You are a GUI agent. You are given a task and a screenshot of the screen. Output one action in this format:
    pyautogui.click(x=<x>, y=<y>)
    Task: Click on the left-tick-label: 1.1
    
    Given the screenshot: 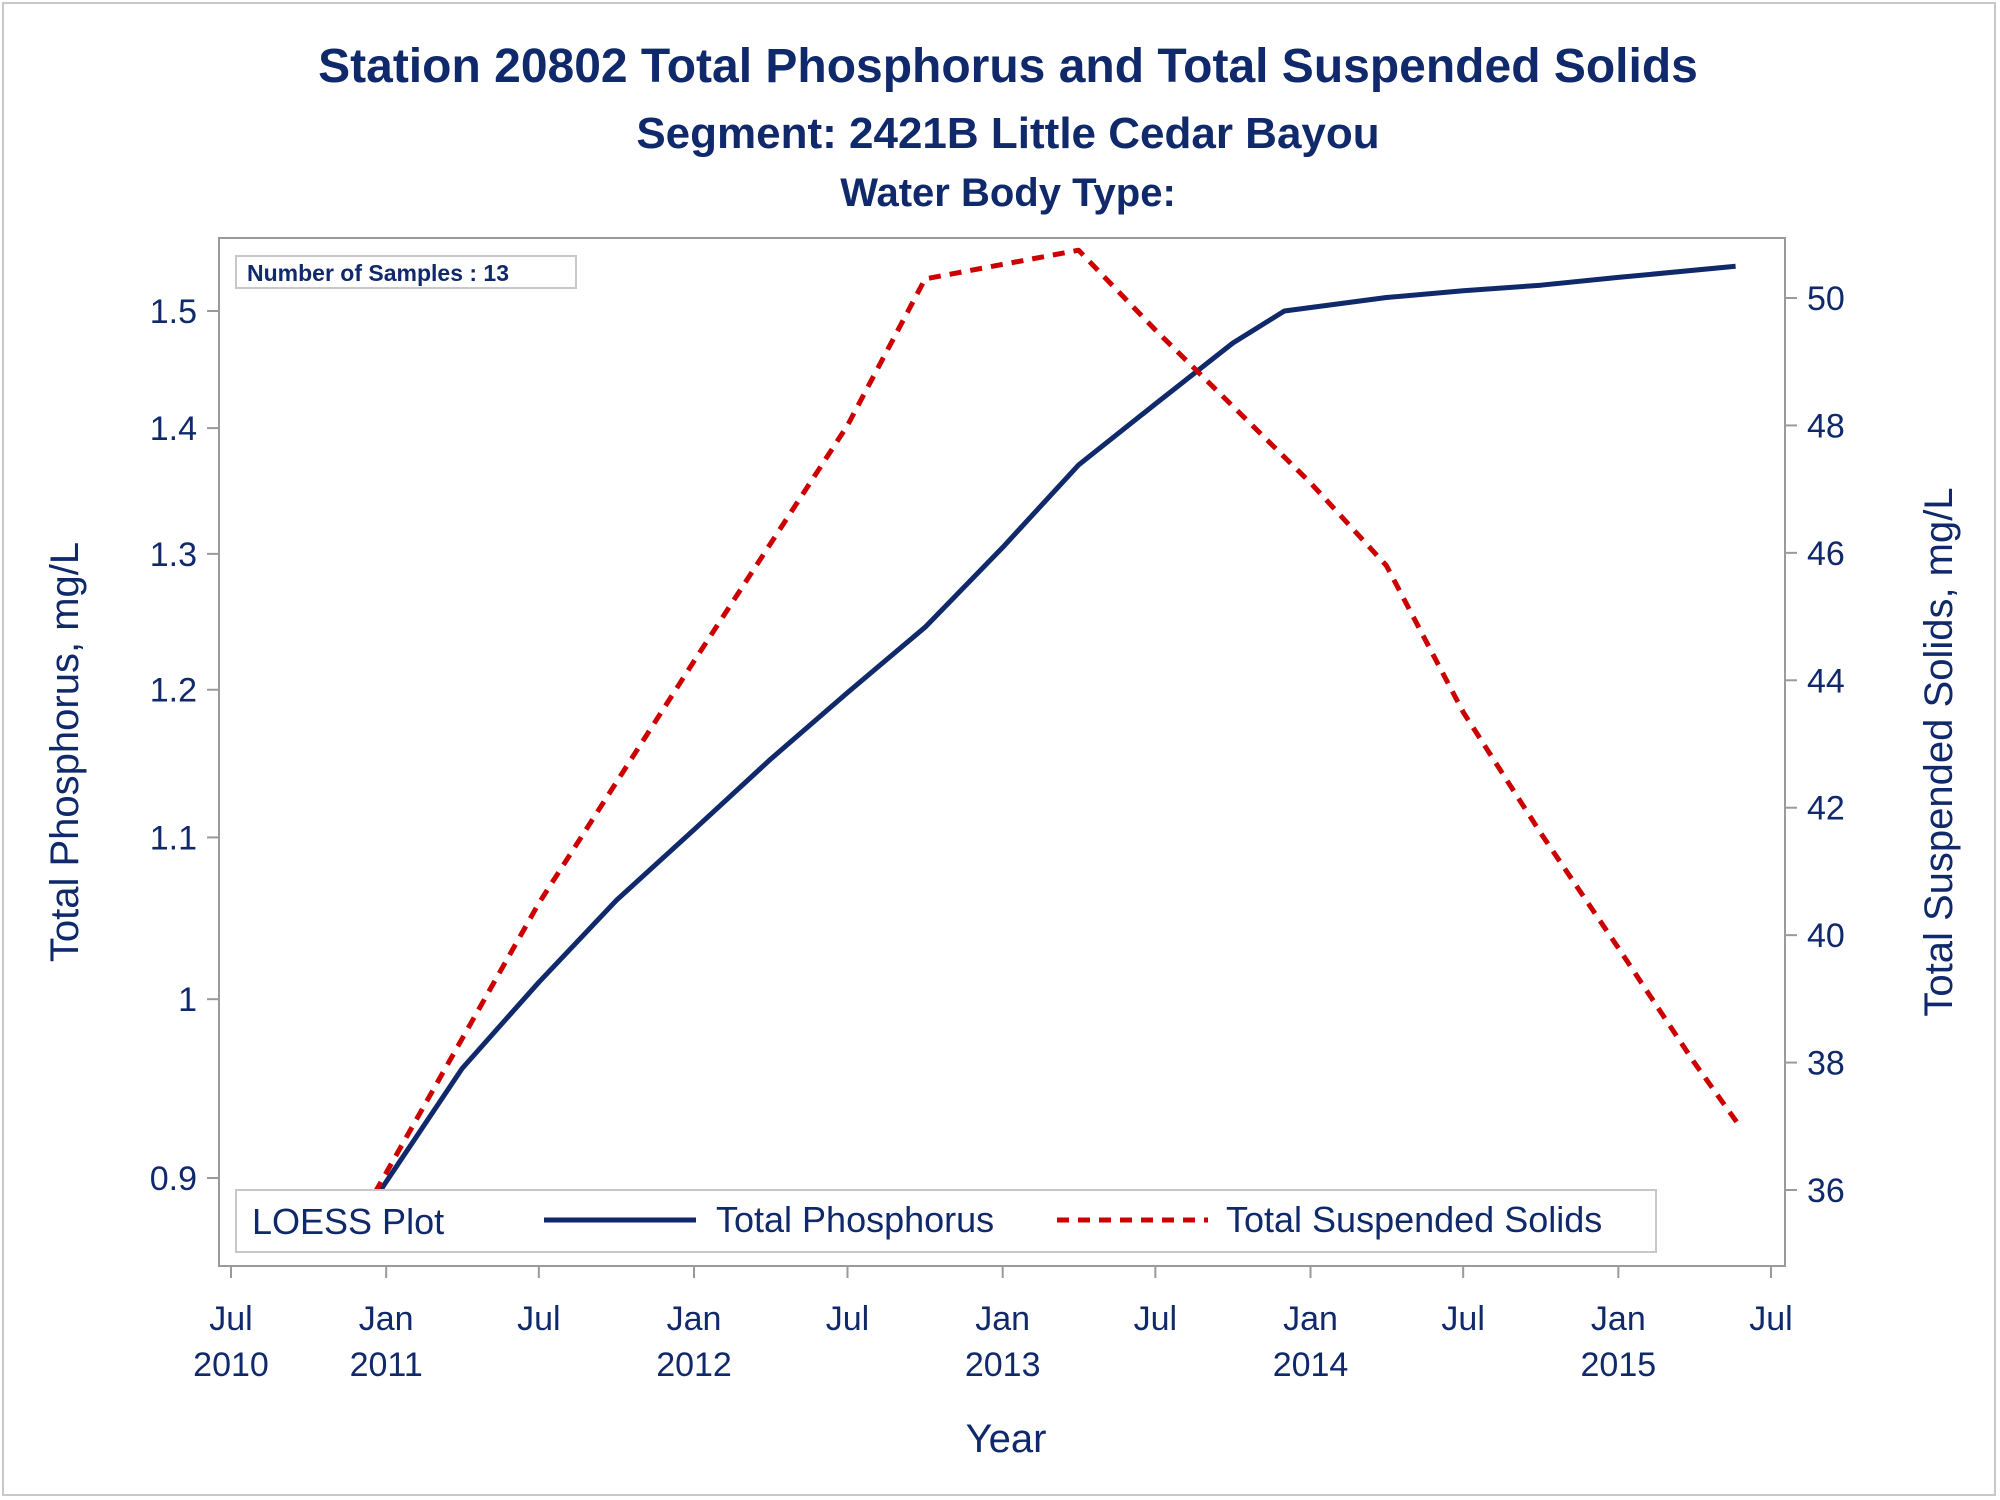 What is the action you would take?
    pyautogui.click(x=173, y=838)
    